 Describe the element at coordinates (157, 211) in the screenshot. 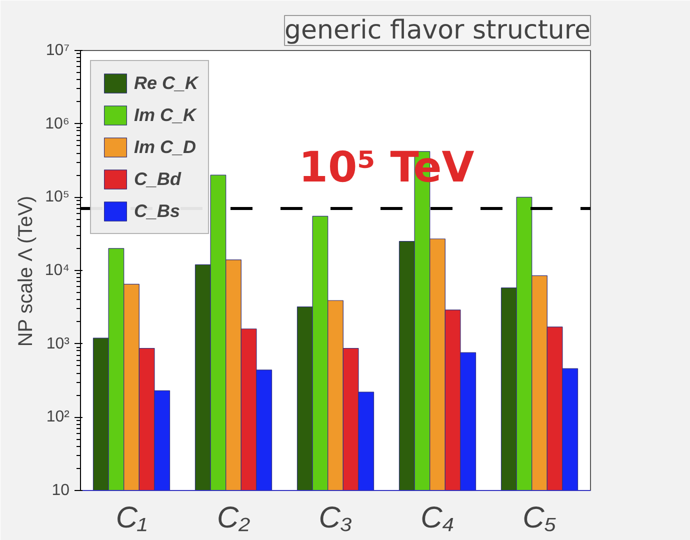

I see `legend-label: C_Bs` at that location.